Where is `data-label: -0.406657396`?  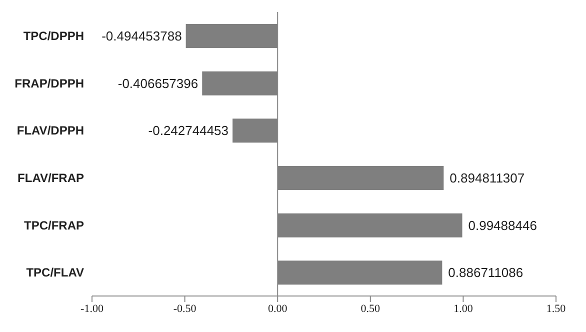 data-label: -0.406657396 is located at coordinates (158, 83).